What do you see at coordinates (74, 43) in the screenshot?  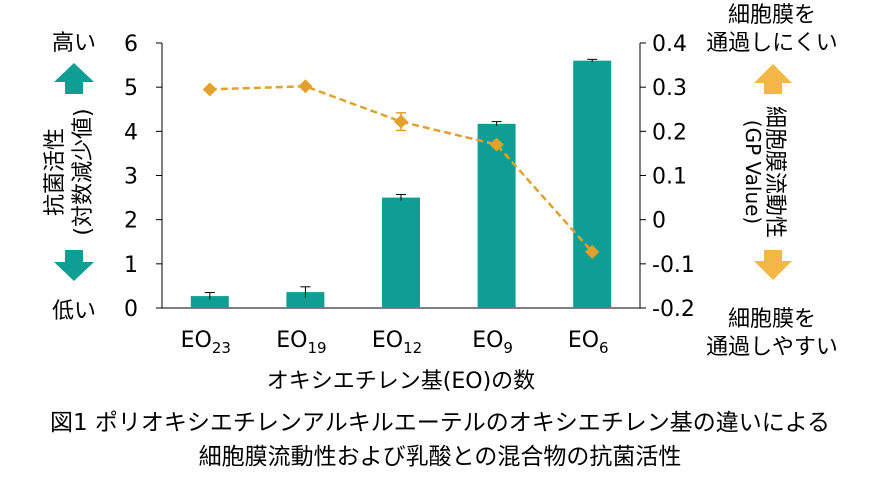 I see `left-high-label: 高い` at bounding box center [74, 43].